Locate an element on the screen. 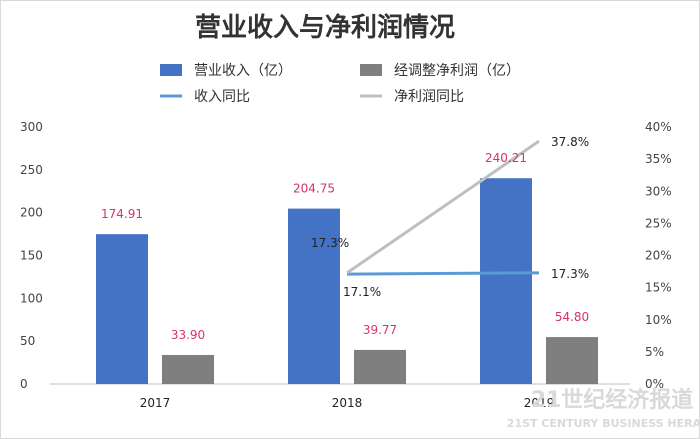 The image size is (700, 439). y-right-tick-label: 20% is located at coordinates (658, 256).